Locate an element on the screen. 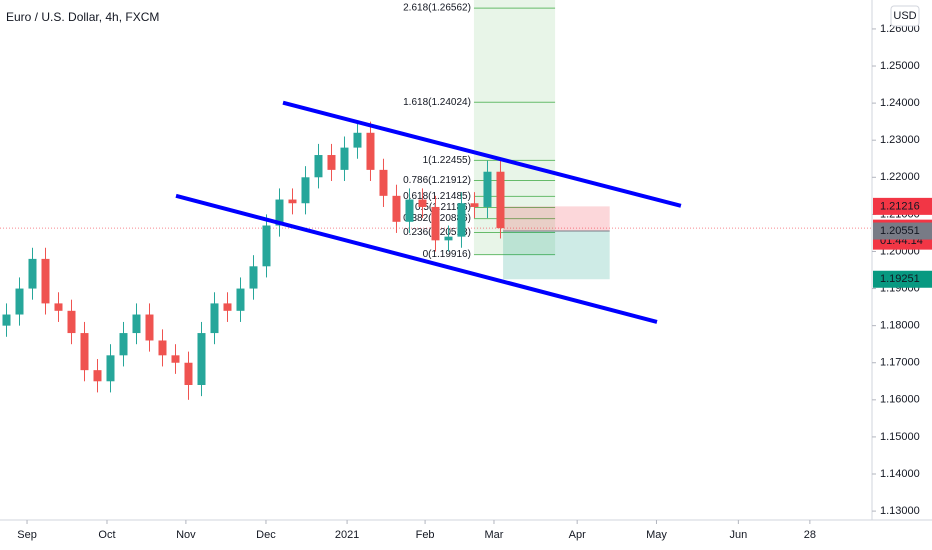 This screenshot has width=932, height=550. fib-label: 0.618(1.21485) is located at coordinates (437, 196).